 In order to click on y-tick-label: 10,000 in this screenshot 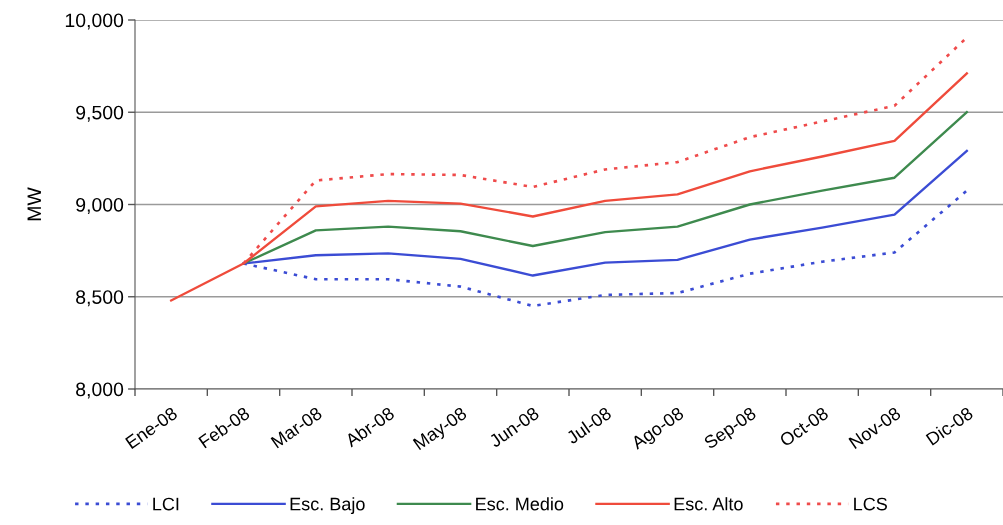, I will do `click(94, 21)`.